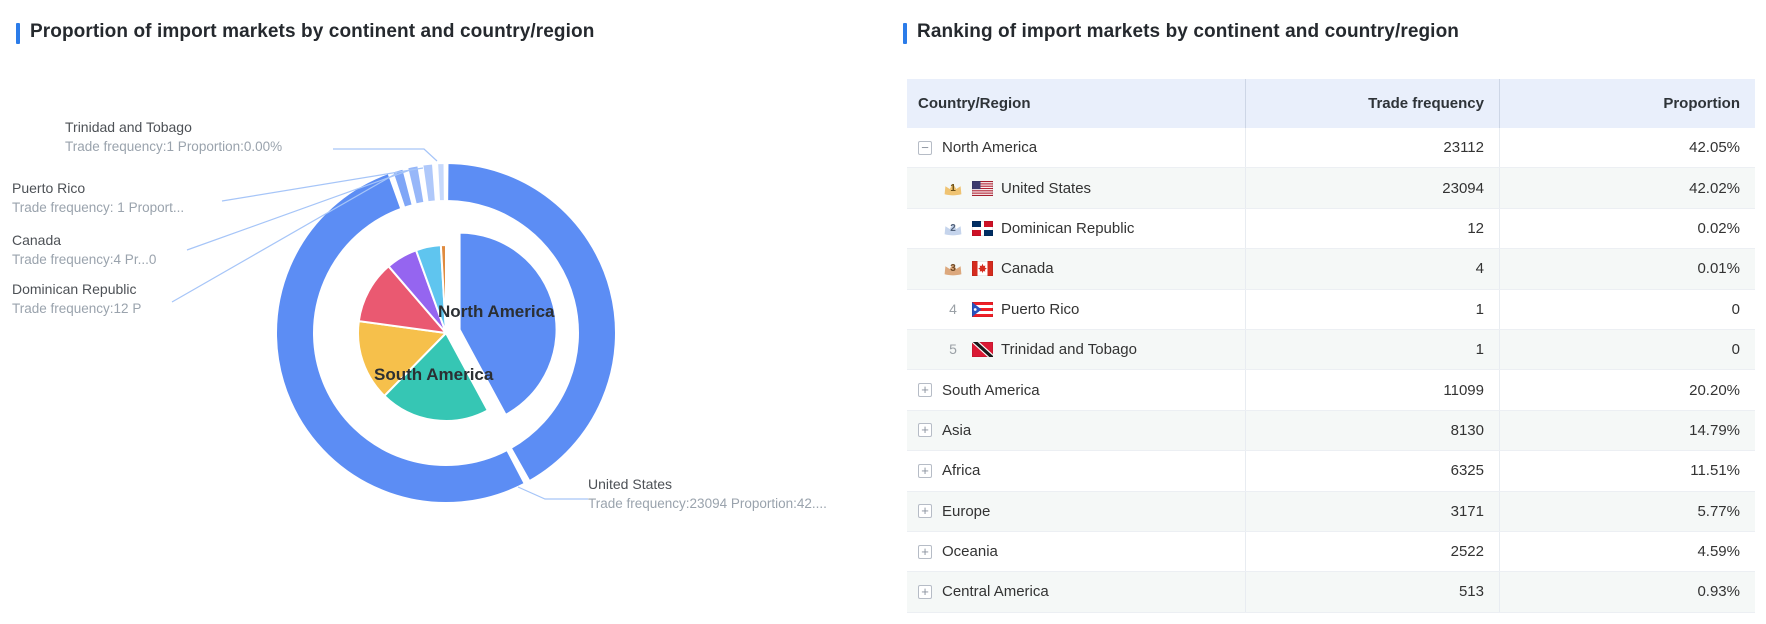  Describe the element at coordinates (1331, 511) in the screenshot. I see `table-row-europe: + Europe 3171 5.77%` at that location.